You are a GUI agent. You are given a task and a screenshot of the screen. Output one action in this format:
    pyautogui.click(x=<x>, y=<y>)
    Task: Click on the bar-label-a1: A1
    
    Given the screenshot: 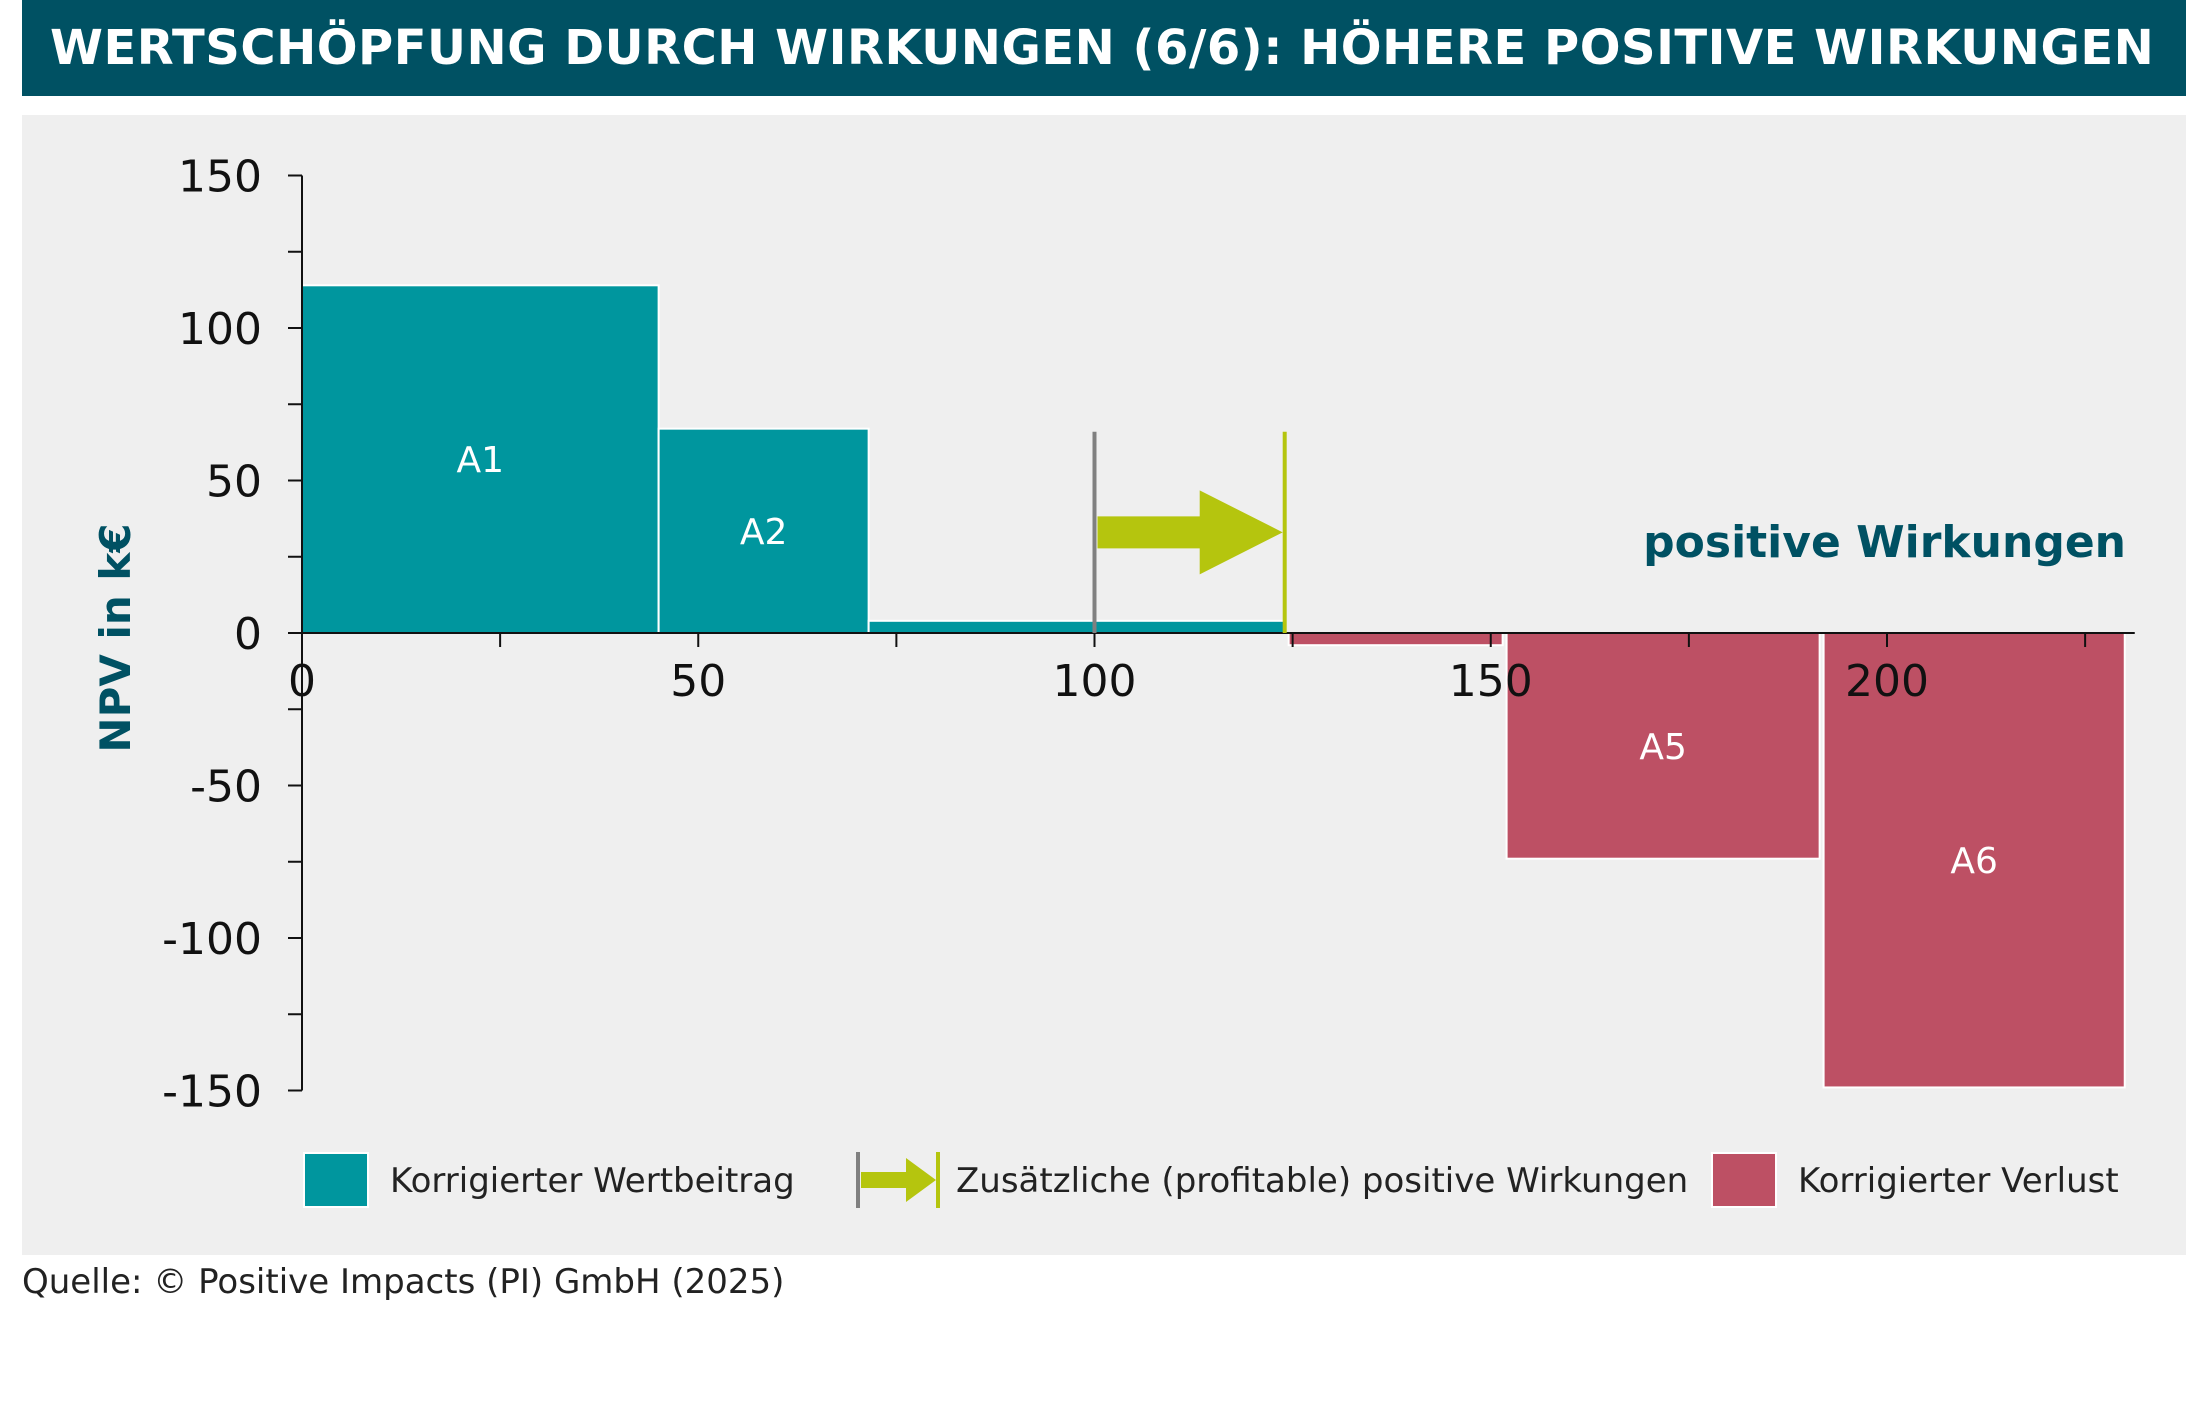 What is the action you would take?
    pyautogui.click(x=481, y=460)
    